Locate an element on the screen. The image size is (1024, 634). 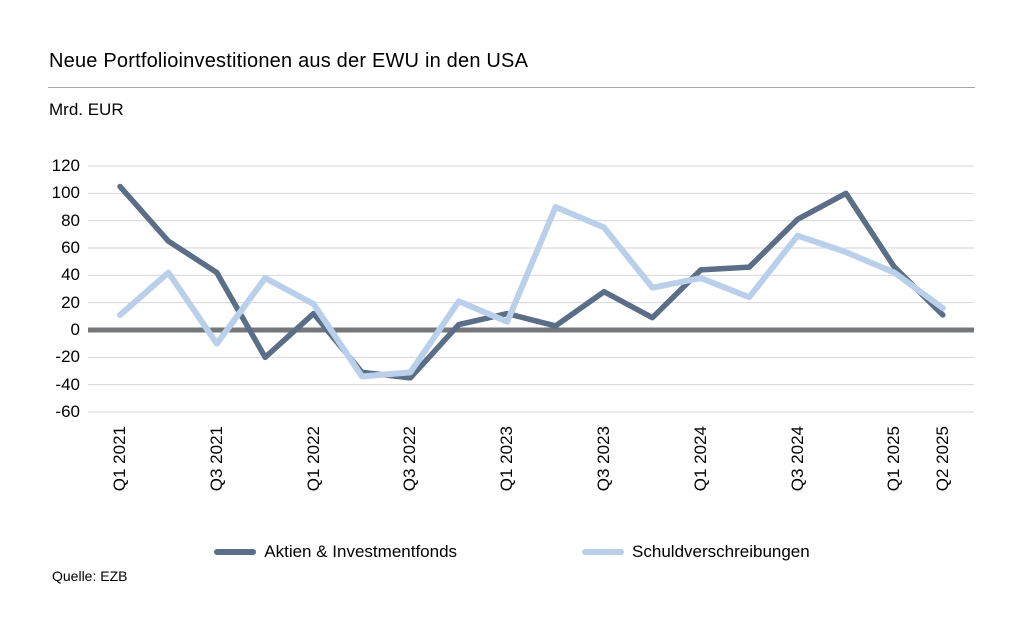
y-tick-label: -60 is located at coordinates (67, 411).